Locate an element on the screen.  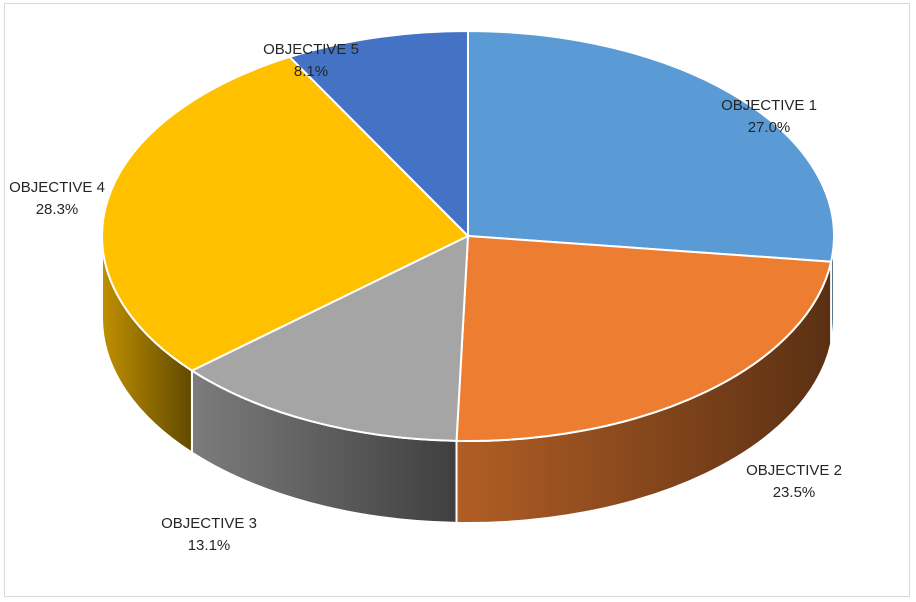
slice-label-1: OBJECTIVE 1 is located at coordinates (769, 105).